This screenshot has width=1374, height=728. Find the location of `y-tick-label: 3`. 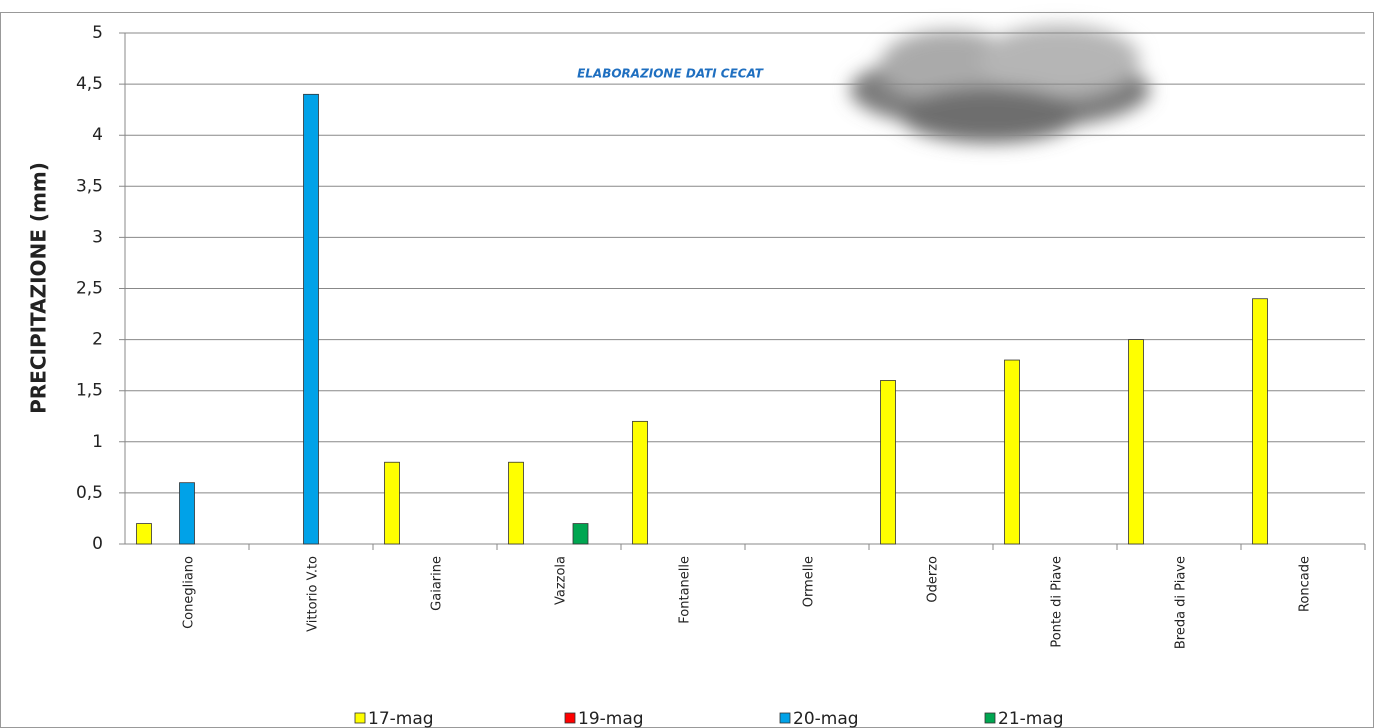

y-tick-label: 3 is located at coordinates (97, 237).